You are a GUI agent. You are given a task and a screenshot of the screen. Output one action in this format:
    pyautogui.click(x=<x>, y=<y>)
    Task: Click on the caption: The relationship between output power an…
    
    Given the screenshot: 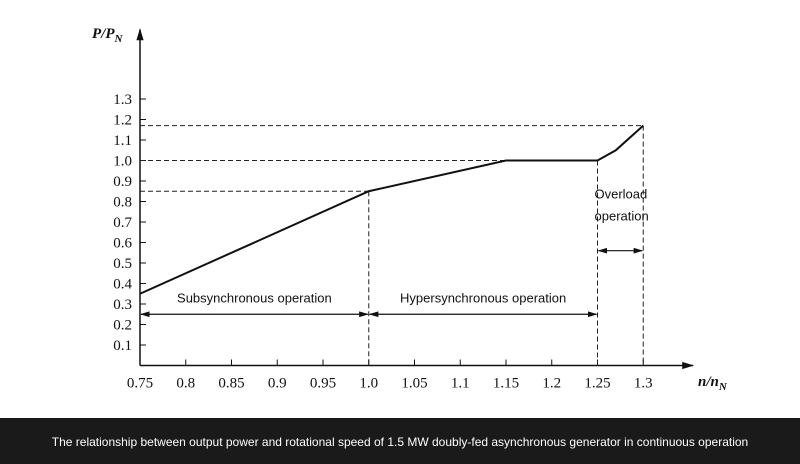 What is the action you would take?
    pyautogui.click(x=400, y=442)
    